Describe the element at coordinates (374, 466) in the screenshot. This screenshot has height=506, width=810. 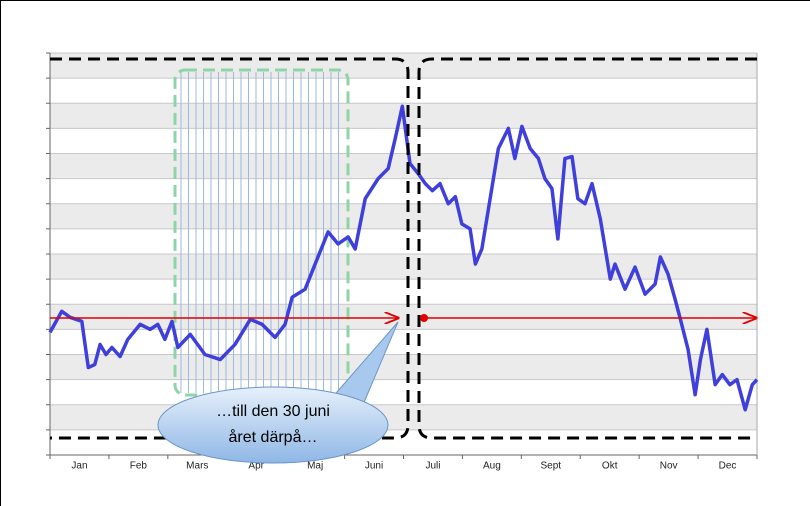
I see `x-tick-label: Juni` at that location.